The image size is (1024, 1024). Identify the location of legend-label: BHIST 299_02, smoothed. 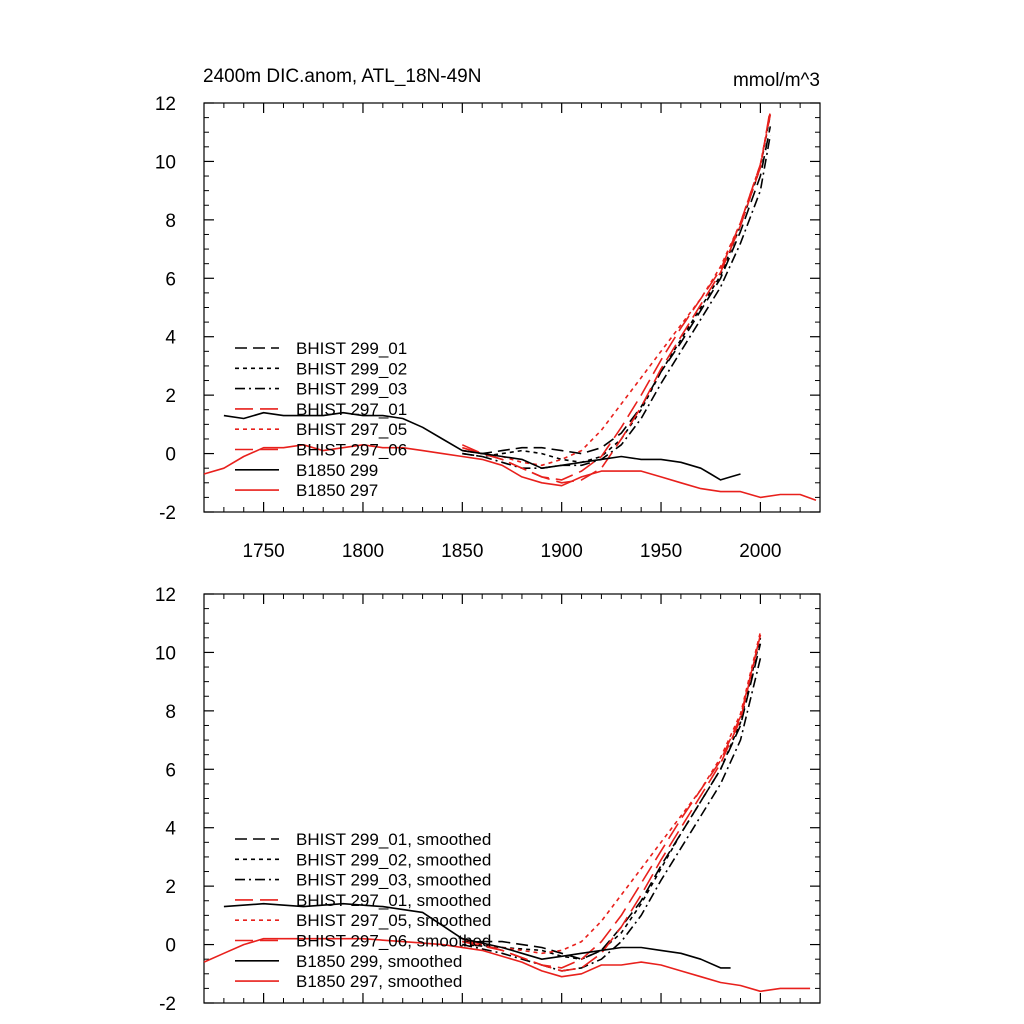
(393, 859).